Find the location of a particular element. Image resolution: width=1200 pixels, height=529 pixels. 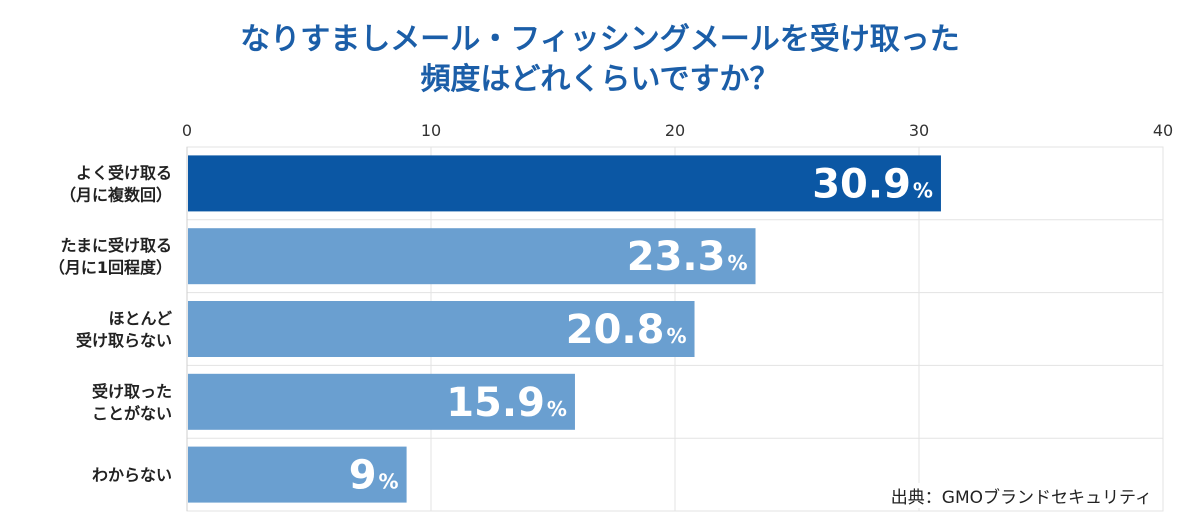

value-number-0: 30.9 is located at coordinates (861, 184).